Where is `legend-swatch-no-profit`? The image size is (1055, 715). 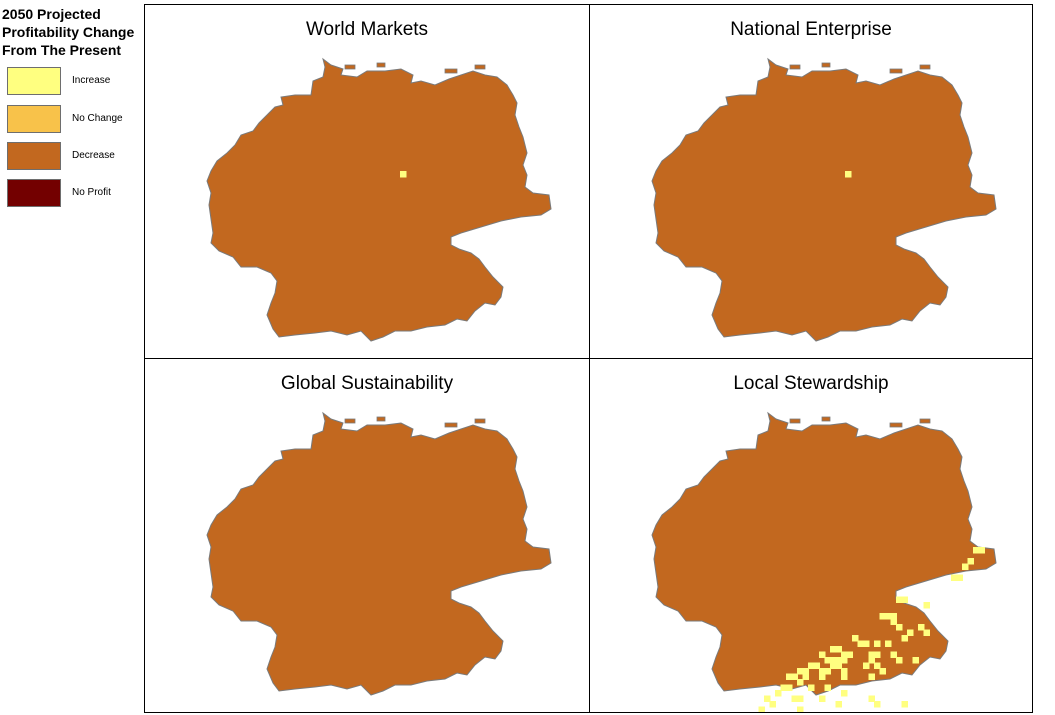 legend-swatch-no-profit is located at coordinates (34, 193).